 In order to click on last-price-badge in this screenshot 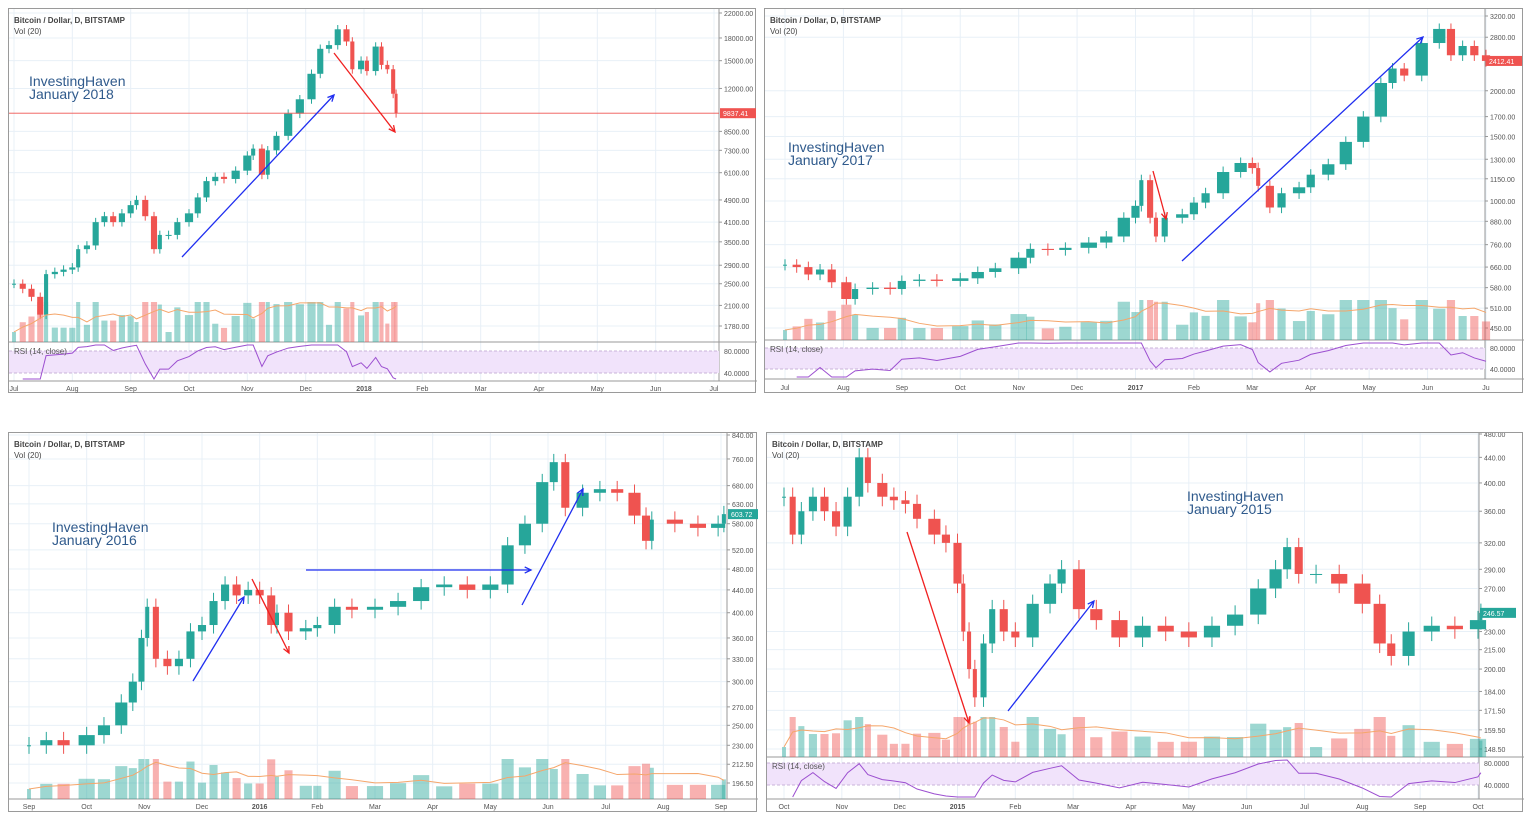, I will do `click(1504, 60)`.